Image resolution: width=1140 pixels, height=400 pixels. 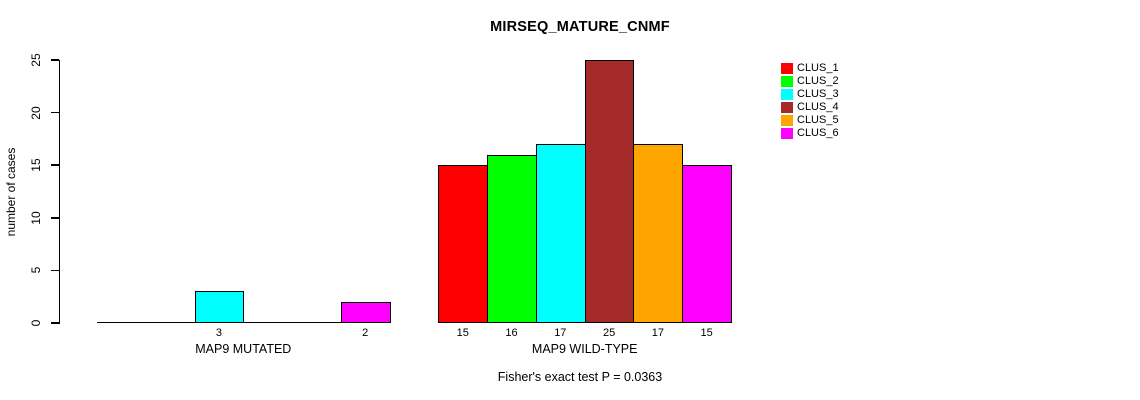 I want to click on bar-value-label: 16, so click(x=511, y=333).